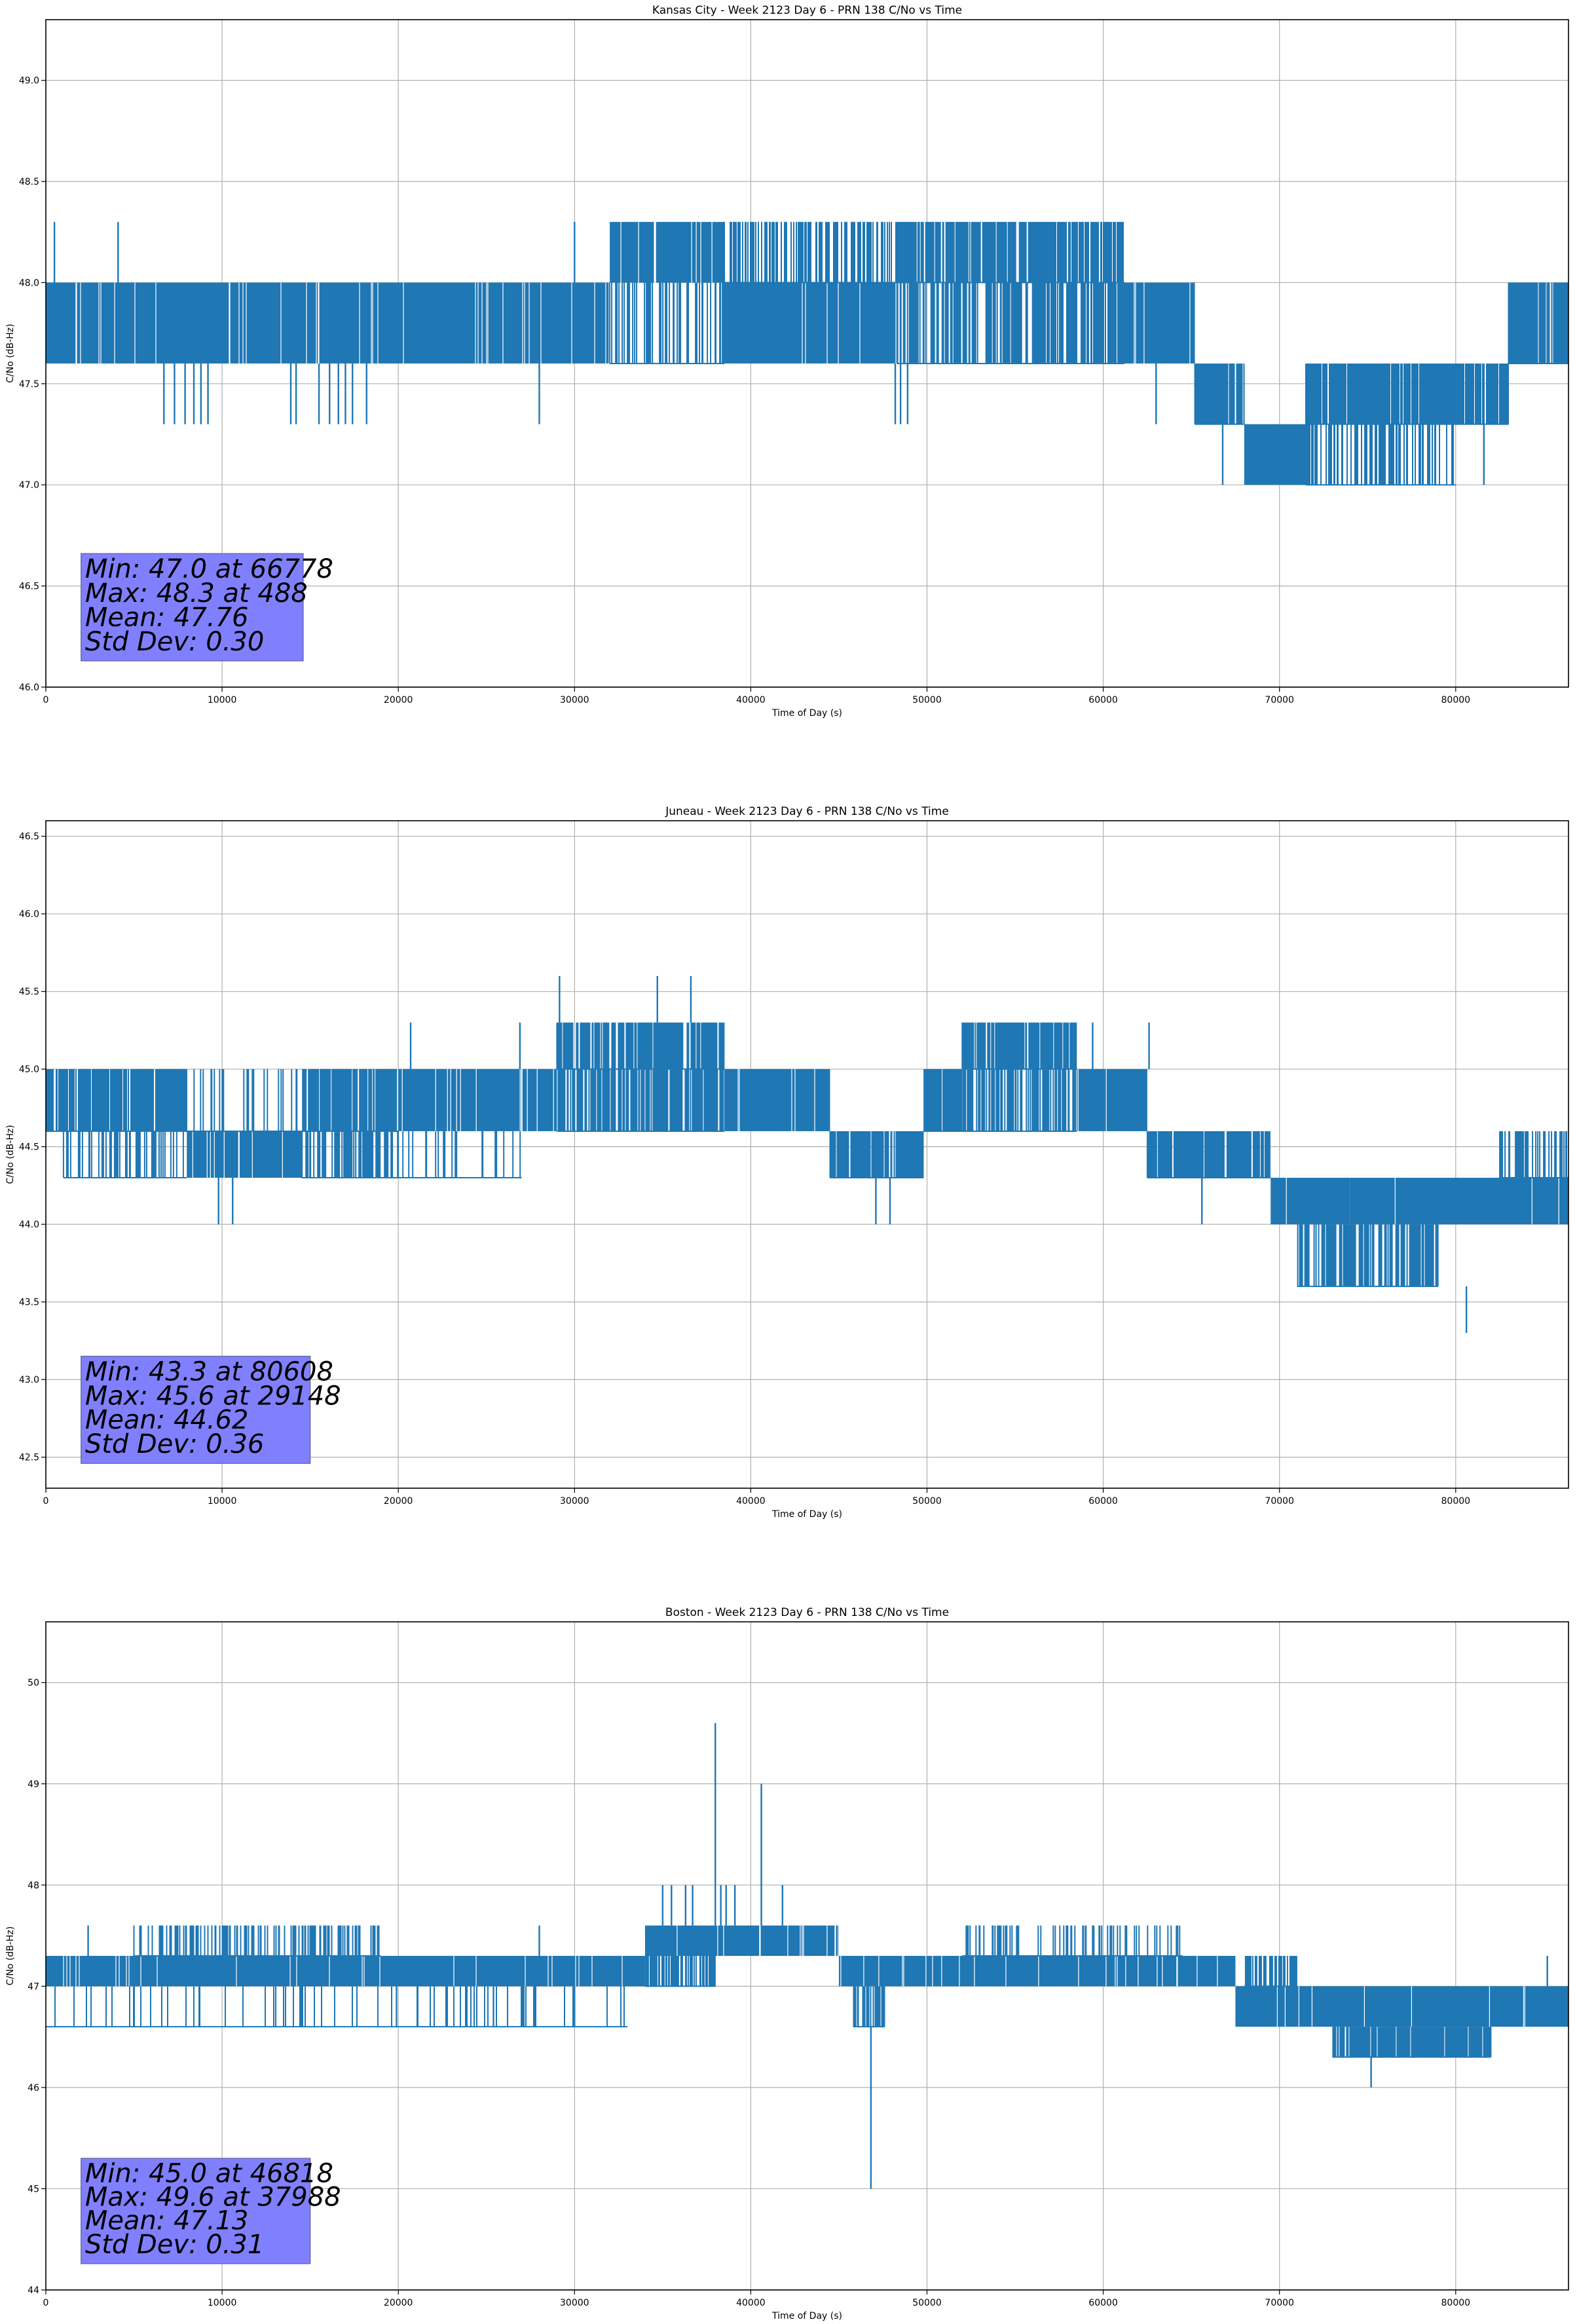 This screenshot has width=1577, height=2324. I want to click on stats-line: Max: 45.6 at 29148, so click(213, 1396).